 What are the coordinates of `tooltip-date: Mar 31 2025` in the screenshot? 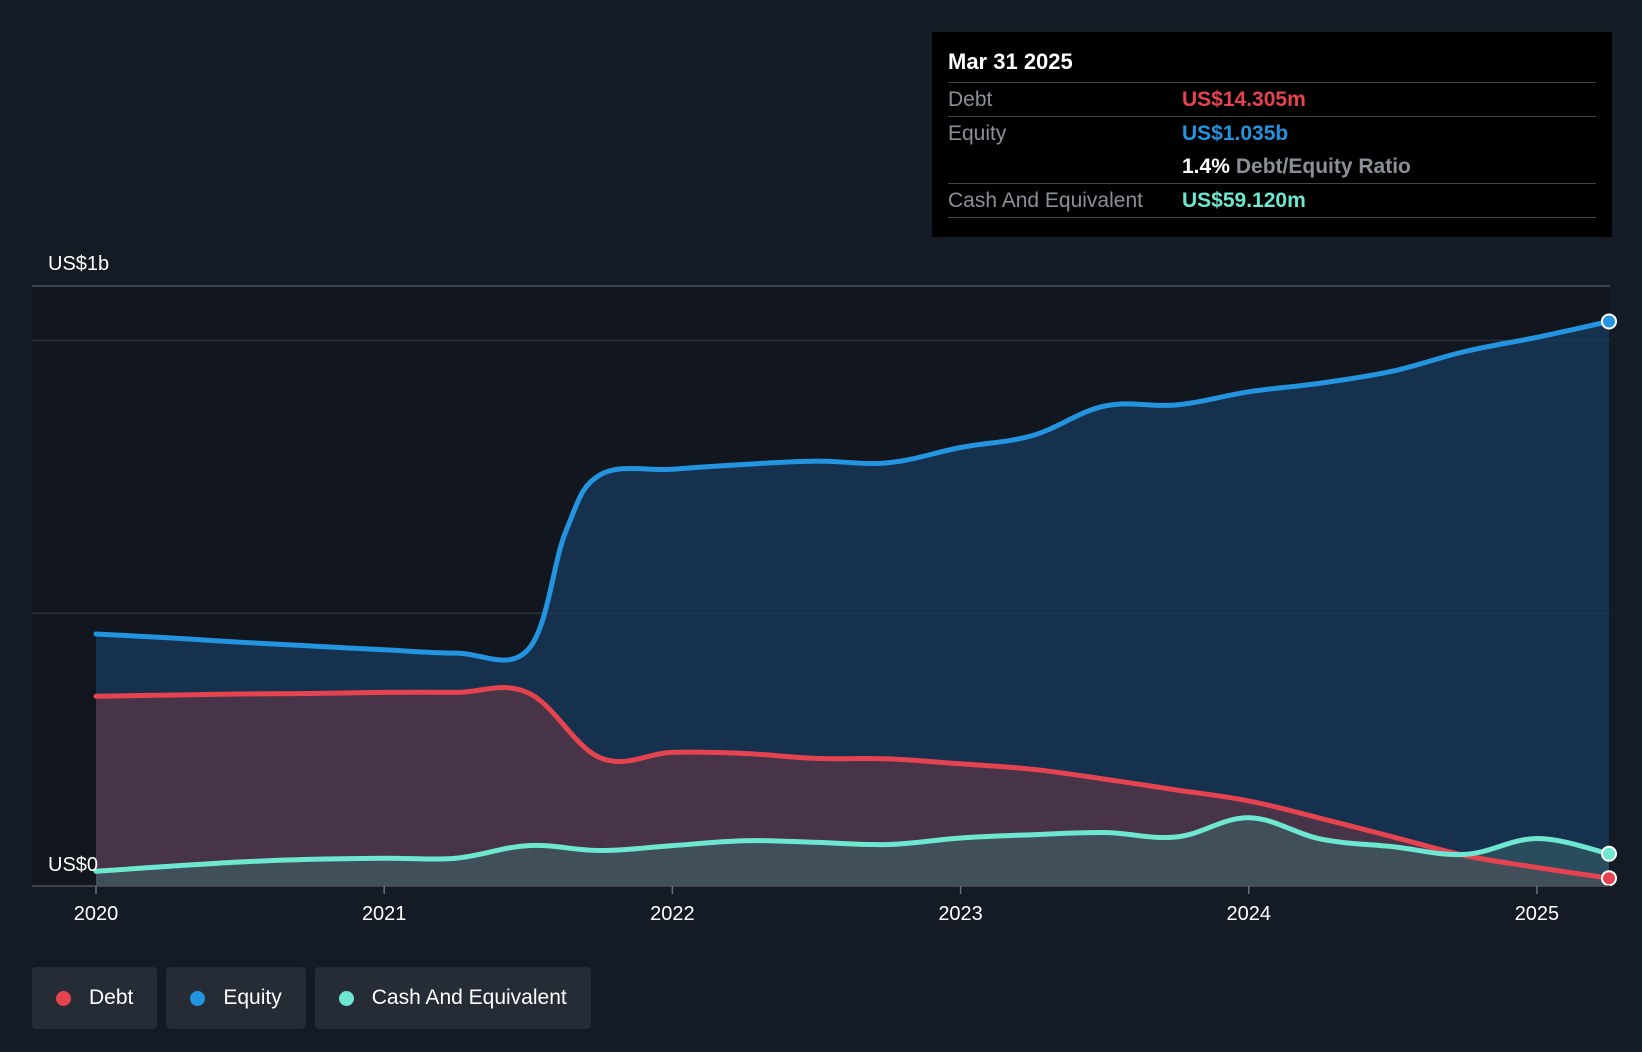 It's located at (1272, 57).